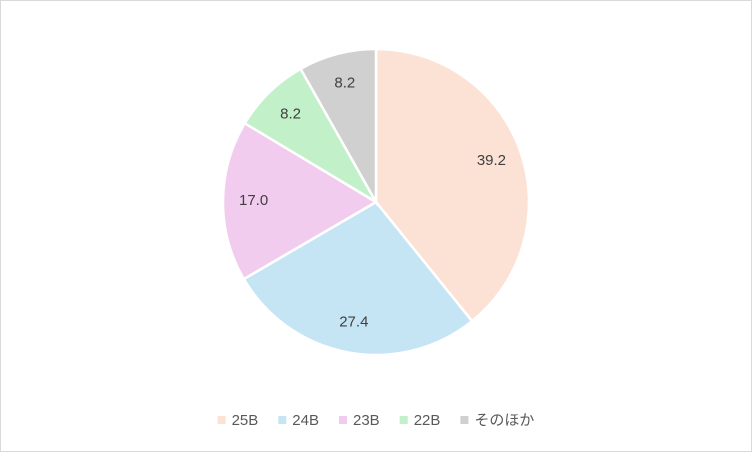 This screenshot has width=752, height=452. What do you see at coordinates (245, 420) in the screenshot?
I see `legend-label: 25B` at bounding box center [245, 420].